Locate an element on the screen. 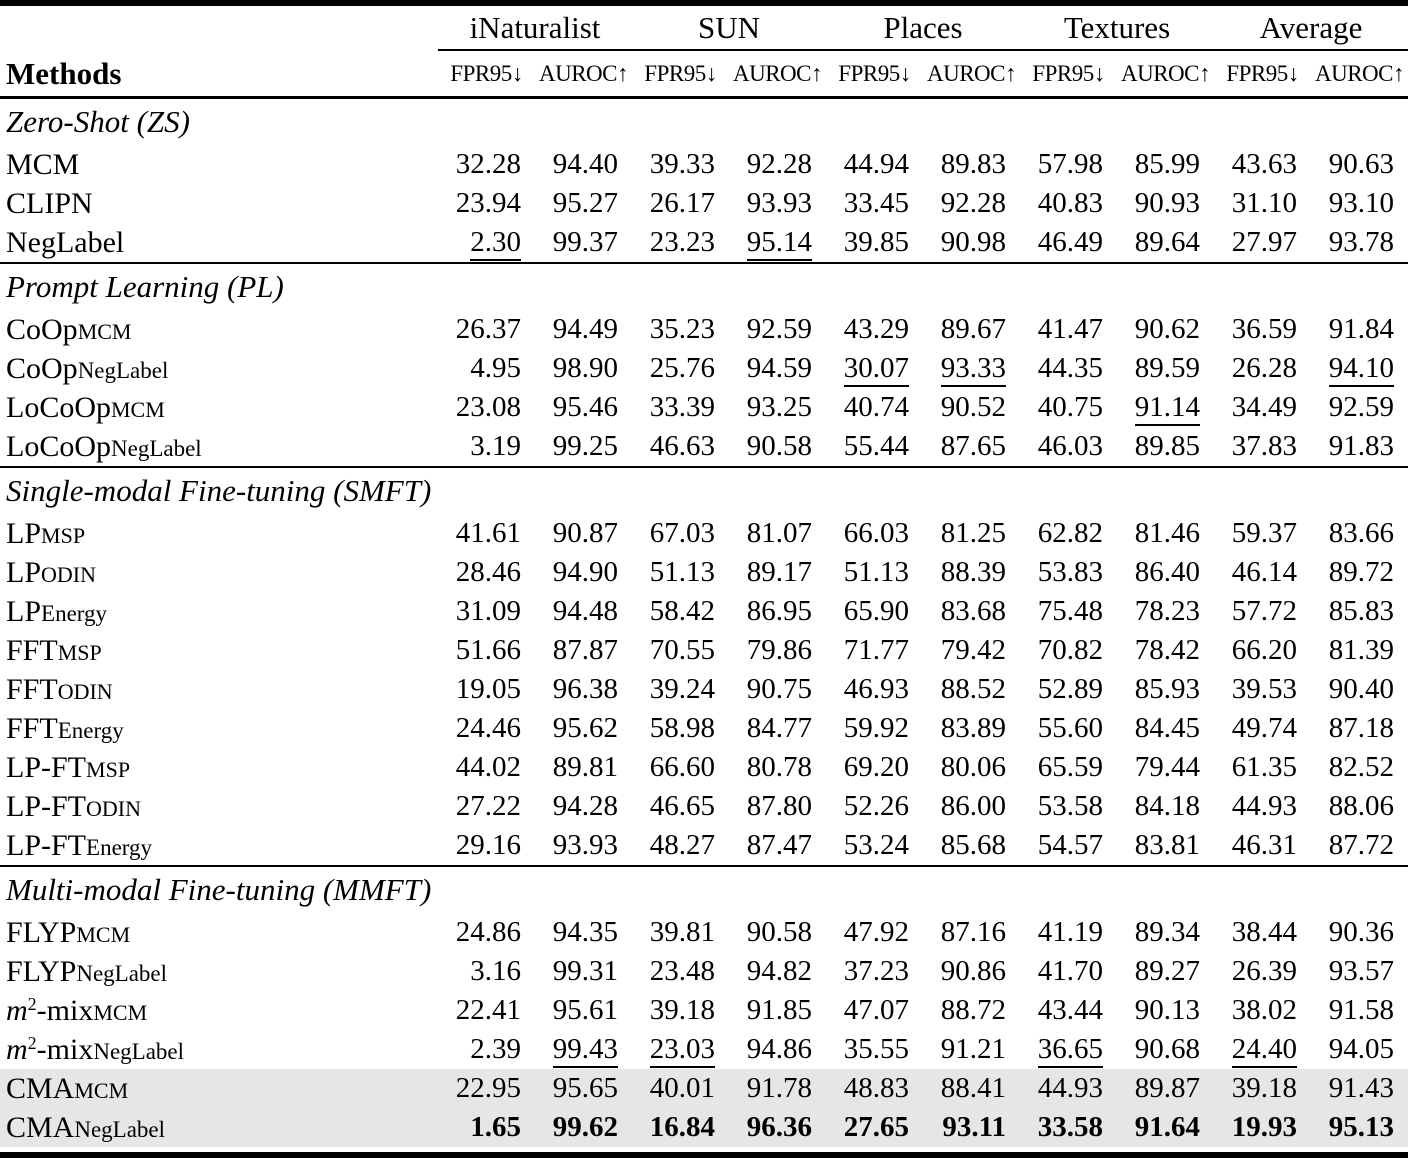  value-cell: 23.03 is located at coordinates (680, 1050).